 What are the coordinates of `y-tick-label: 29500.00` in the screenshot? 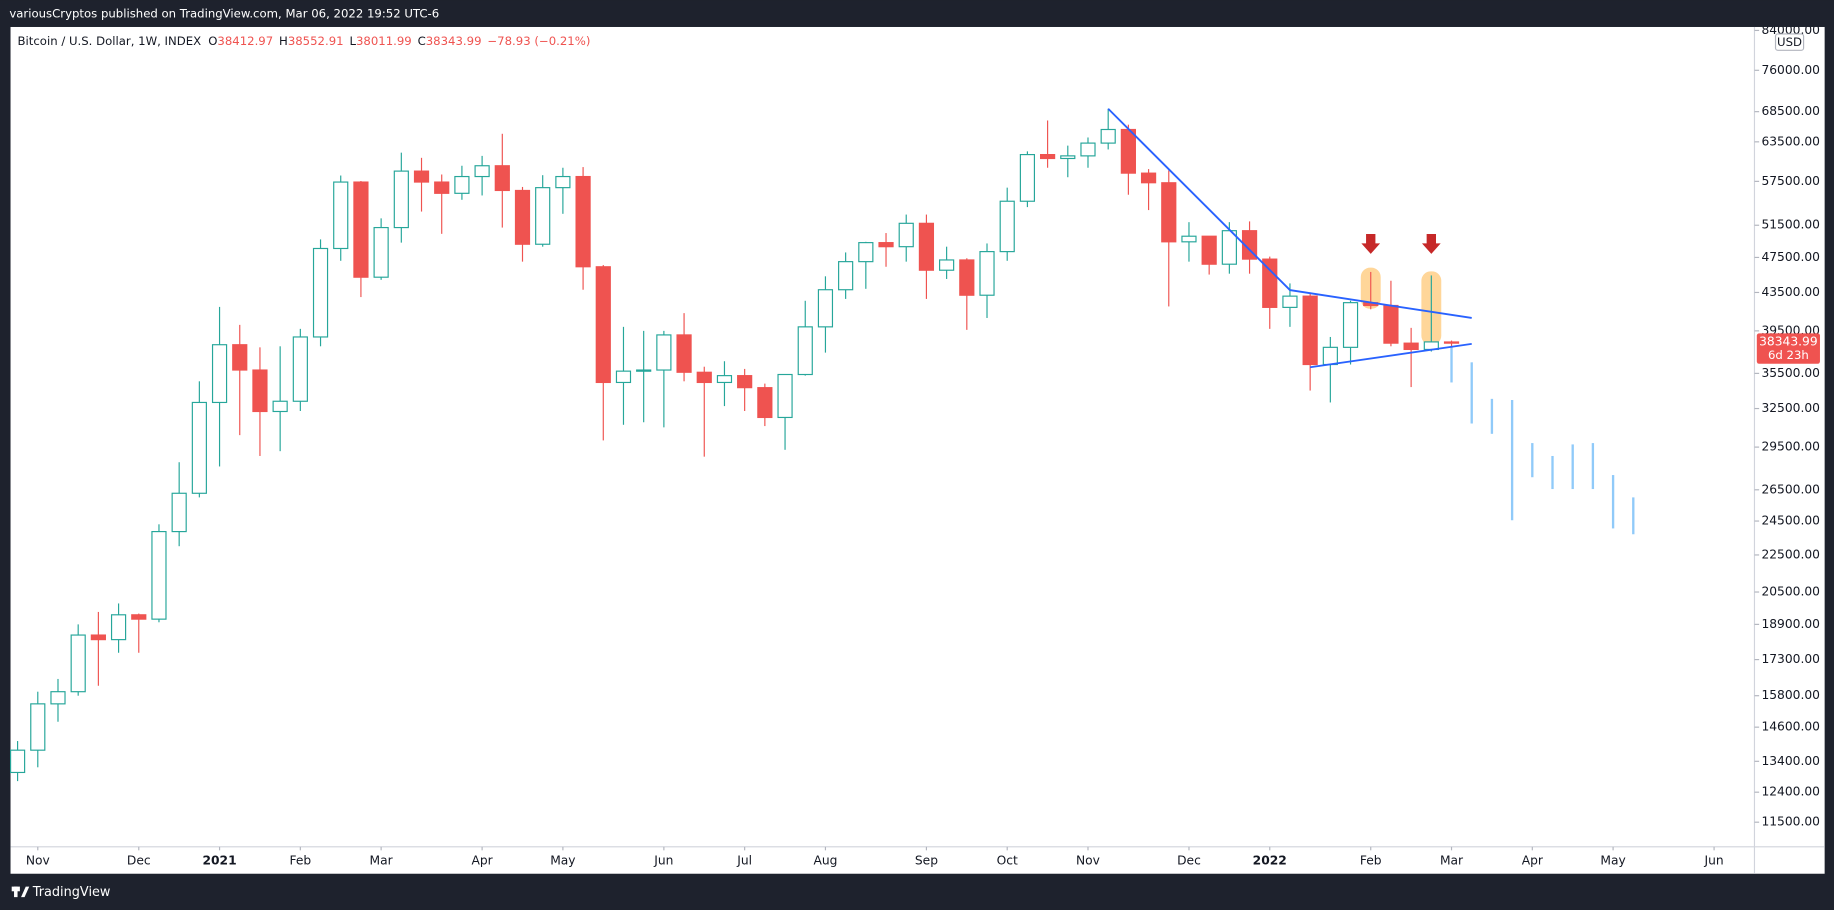 It's located at (1790, 447).